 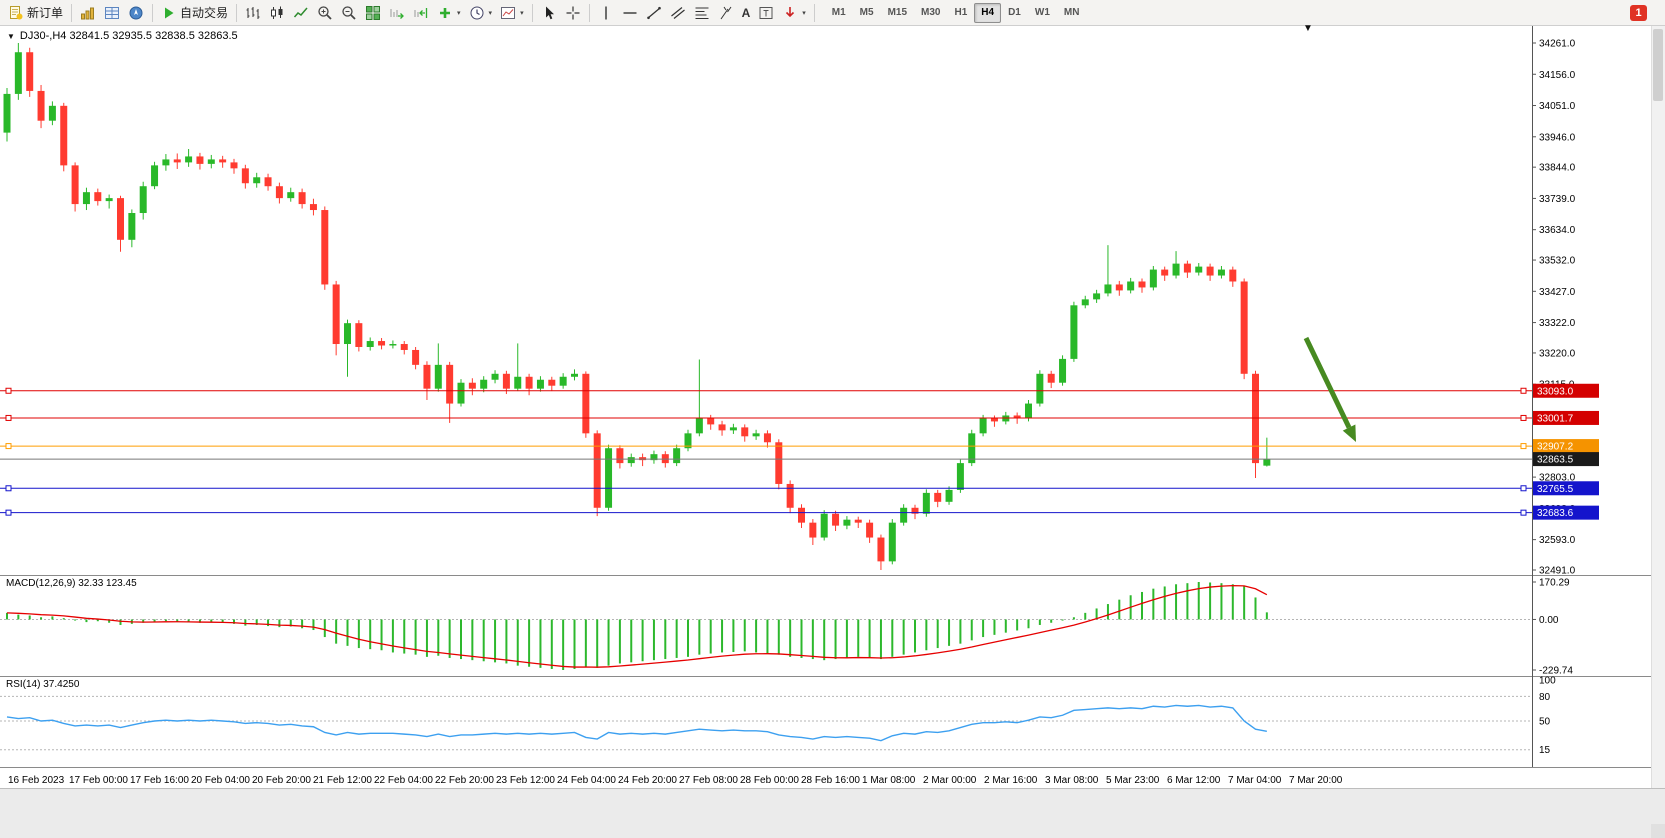 What do you see at coordinates (960, 13) in the screenshot?
I see `timeframe-h1-button: H1` at bounding box center [960, 13].